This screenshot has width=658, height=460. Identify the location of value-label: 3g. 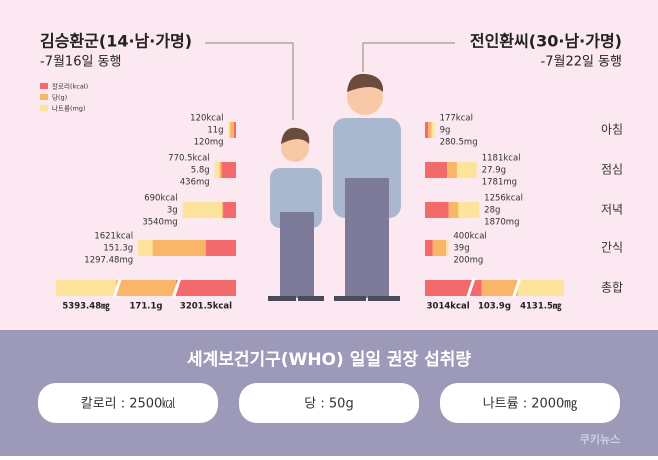
(172, 211).